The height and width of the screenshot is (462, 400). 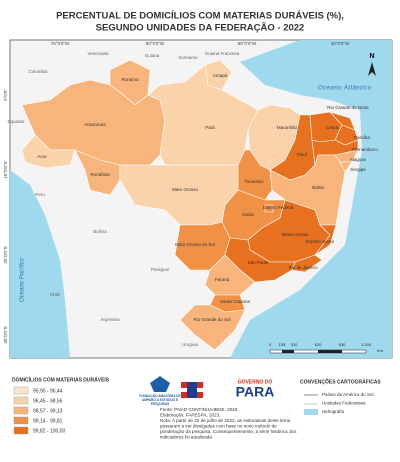 I want to click on state-label: Rio Grande do Sul, so click(x=211, y=319).